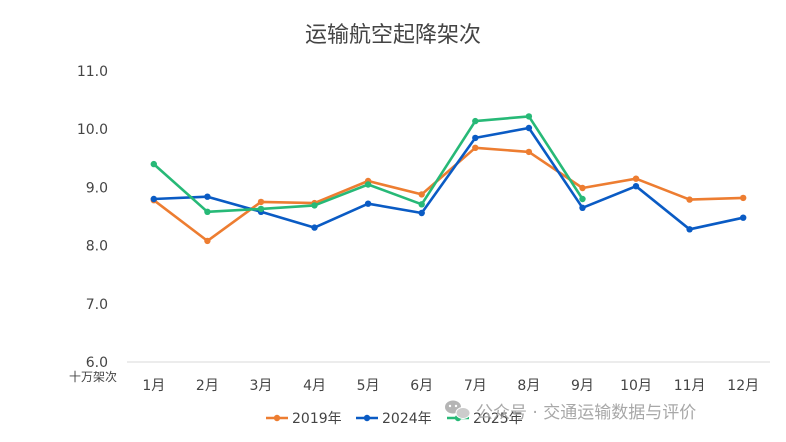  What do you see at coordinates (92, 72) in the screenshot?
I see `y-tick-label: 11.0` at bounding box center [92, 72].